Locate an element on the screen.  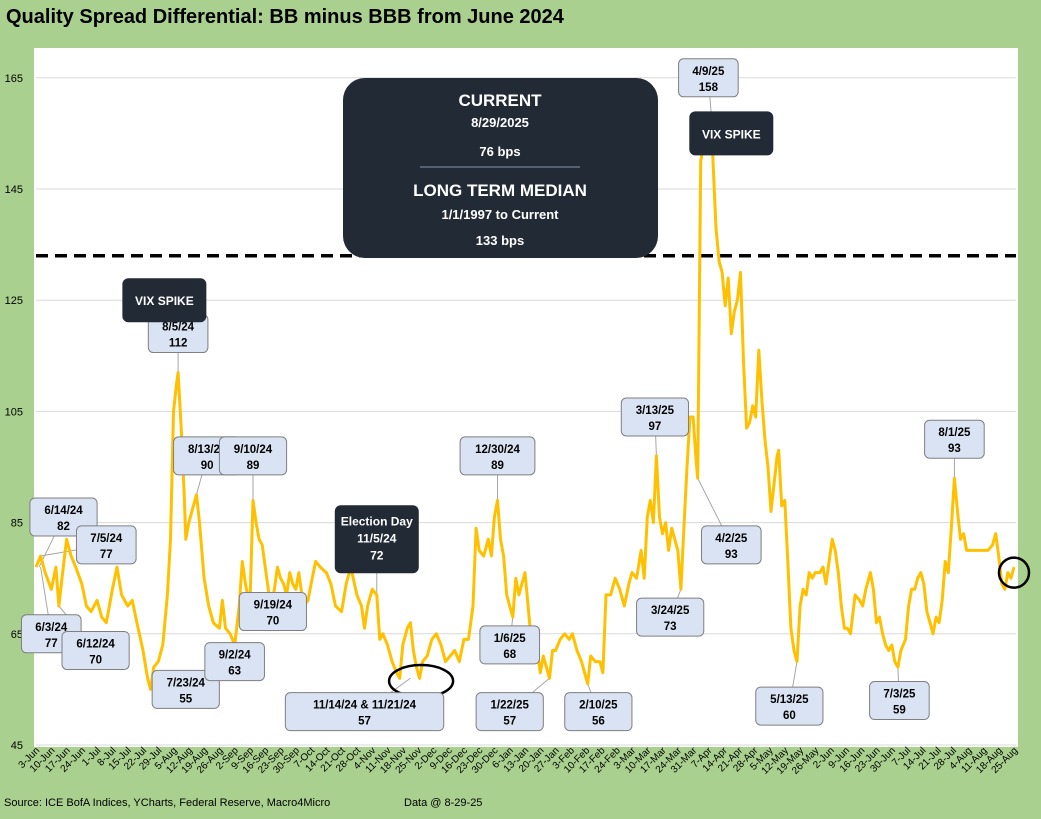
election-day-title: Election Day is located at coordinates (377, 521).